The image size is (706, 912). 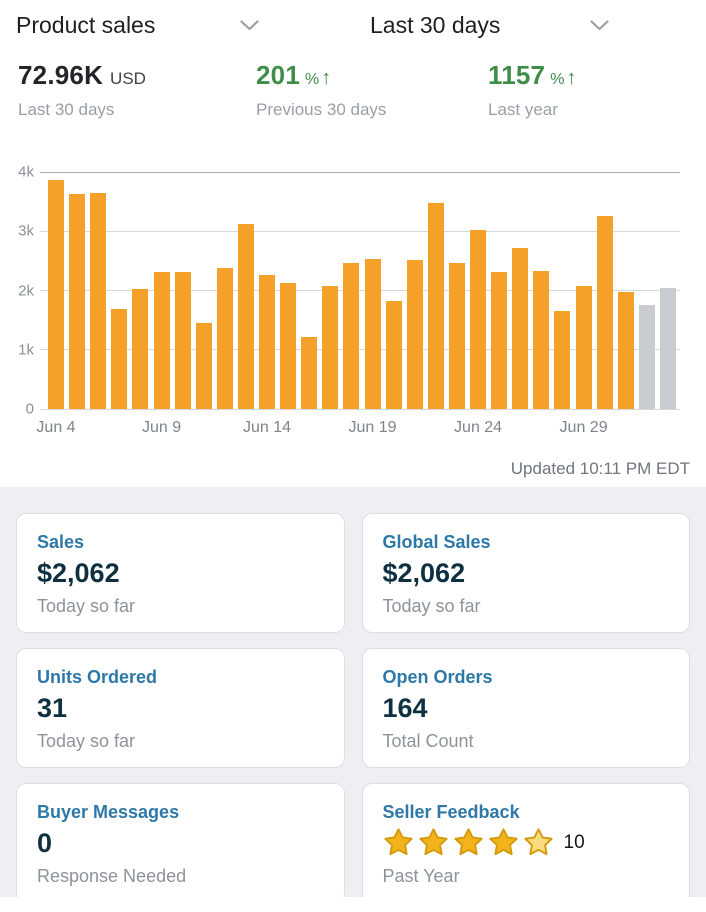 What do you see at coordinates (161, 427) in the screenshot?
I see `x-axis-label: Jun 9` at bounding box center [161, 427].